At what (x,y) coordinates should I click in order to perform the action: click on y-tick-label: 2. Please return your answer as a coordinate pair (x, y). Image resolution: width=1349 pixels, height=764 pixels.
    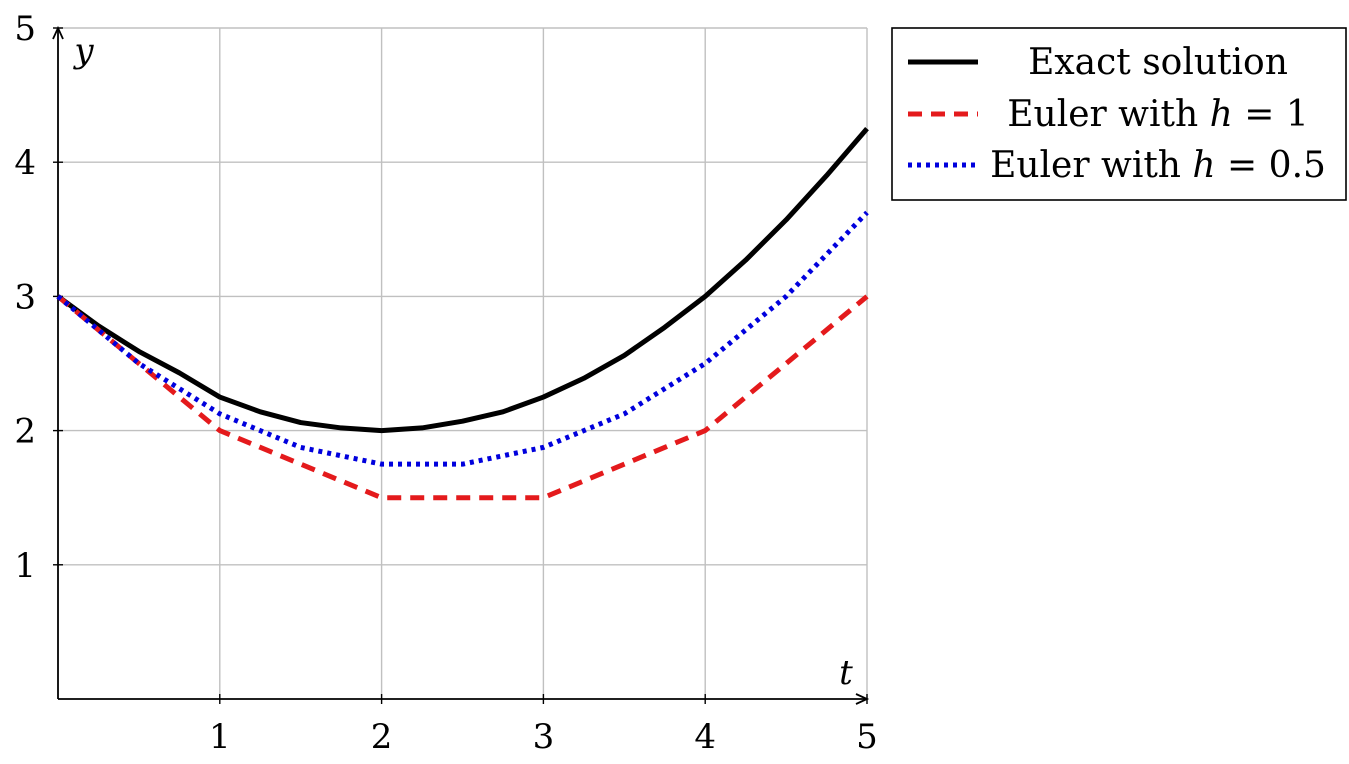
    Looking at the image, I should click on (25, 432).